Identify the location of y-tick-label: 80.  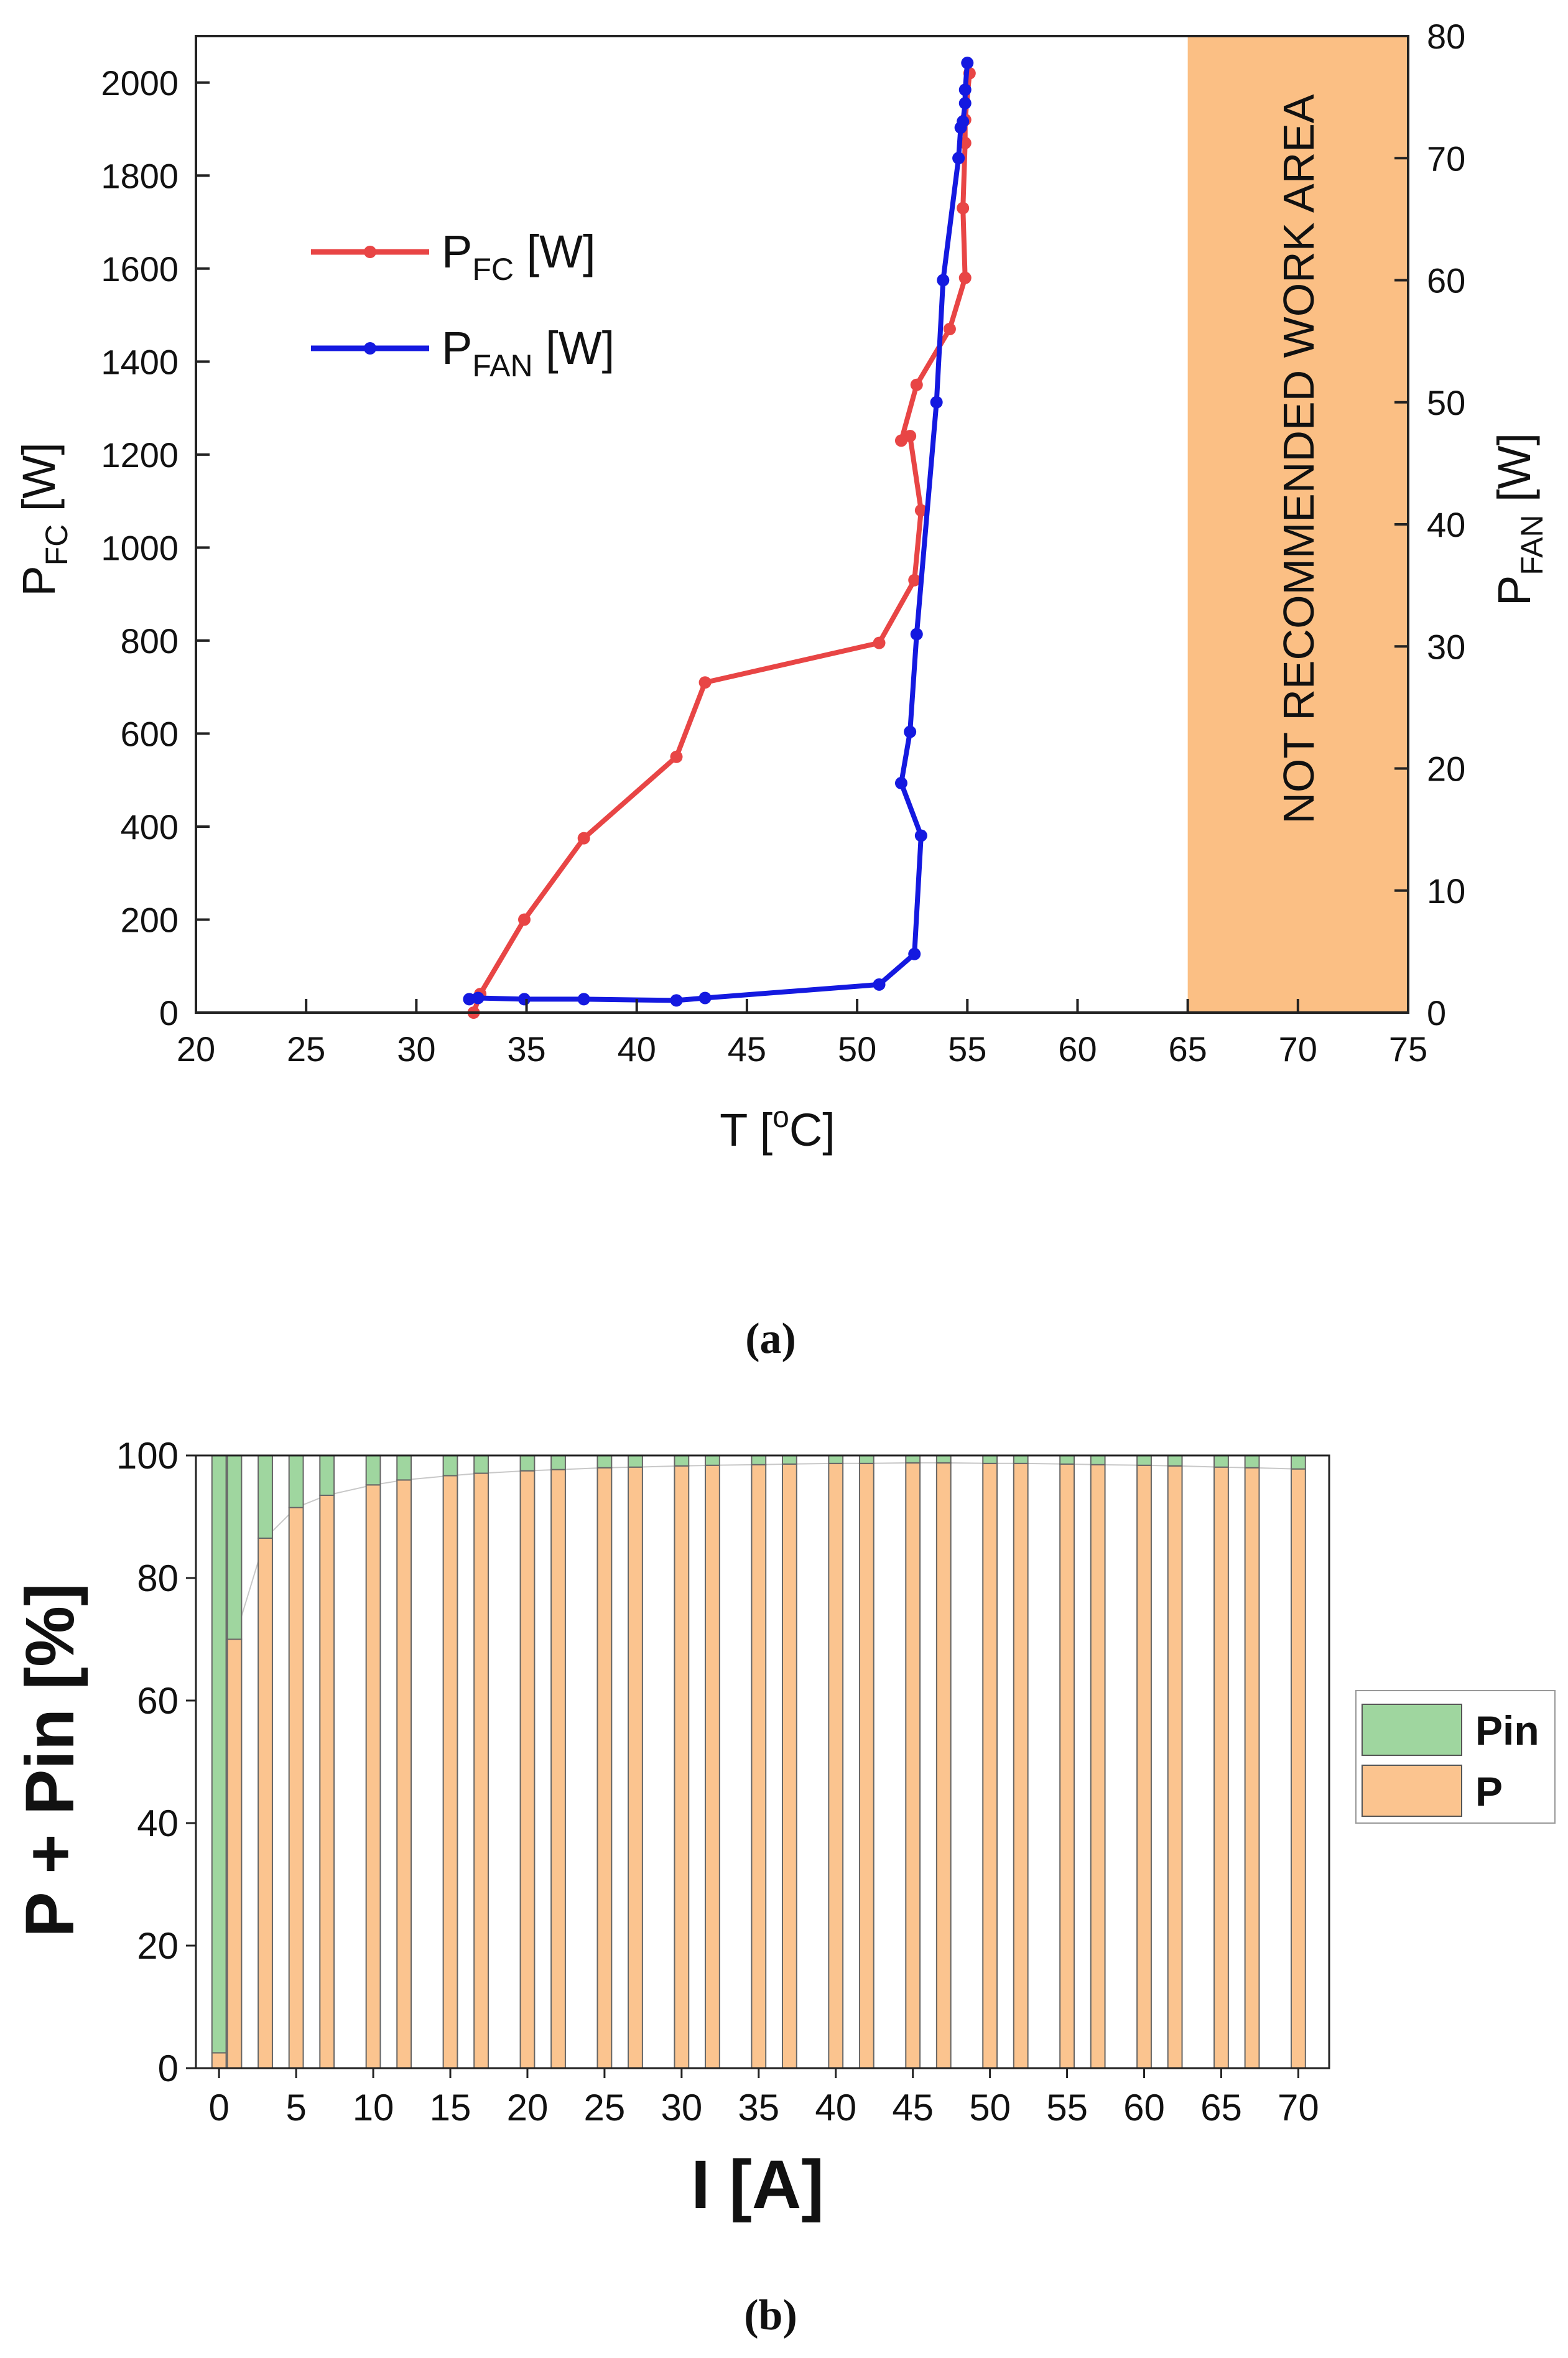
(158, 1578).